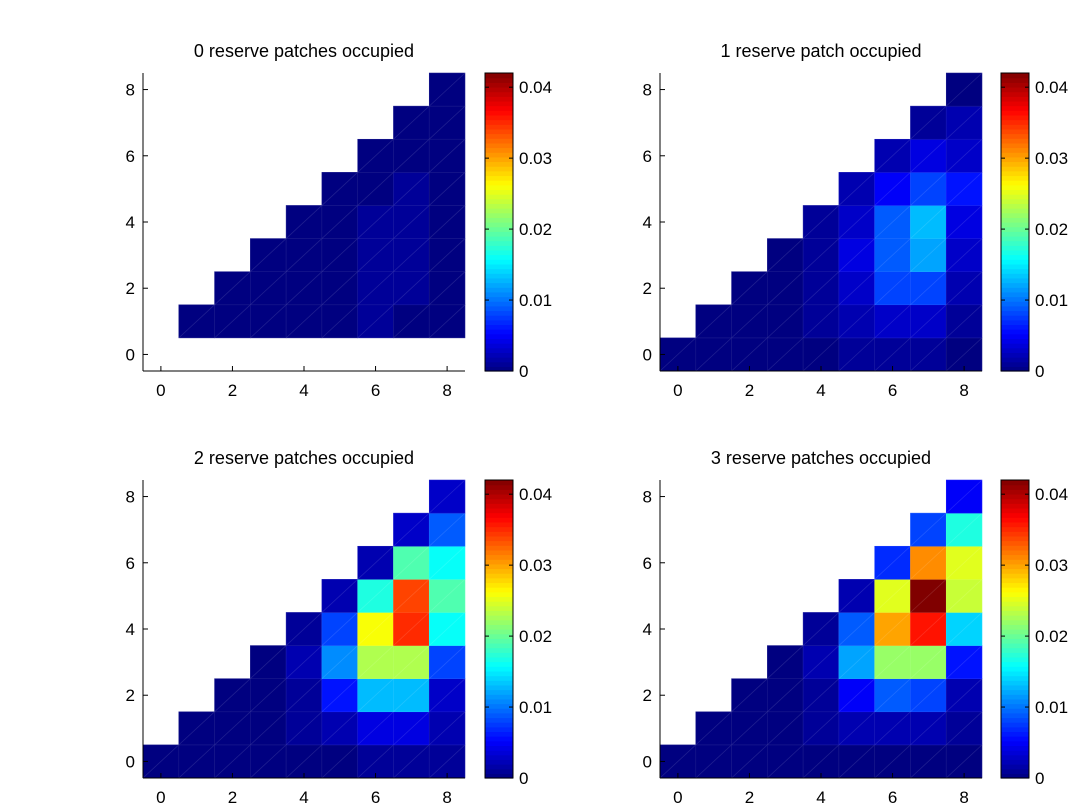 This screenshot has height=808, width=1082. Describe the element at coordinates (749, 797) in the screenshot. I see `x-tick-label: 2` at that location.